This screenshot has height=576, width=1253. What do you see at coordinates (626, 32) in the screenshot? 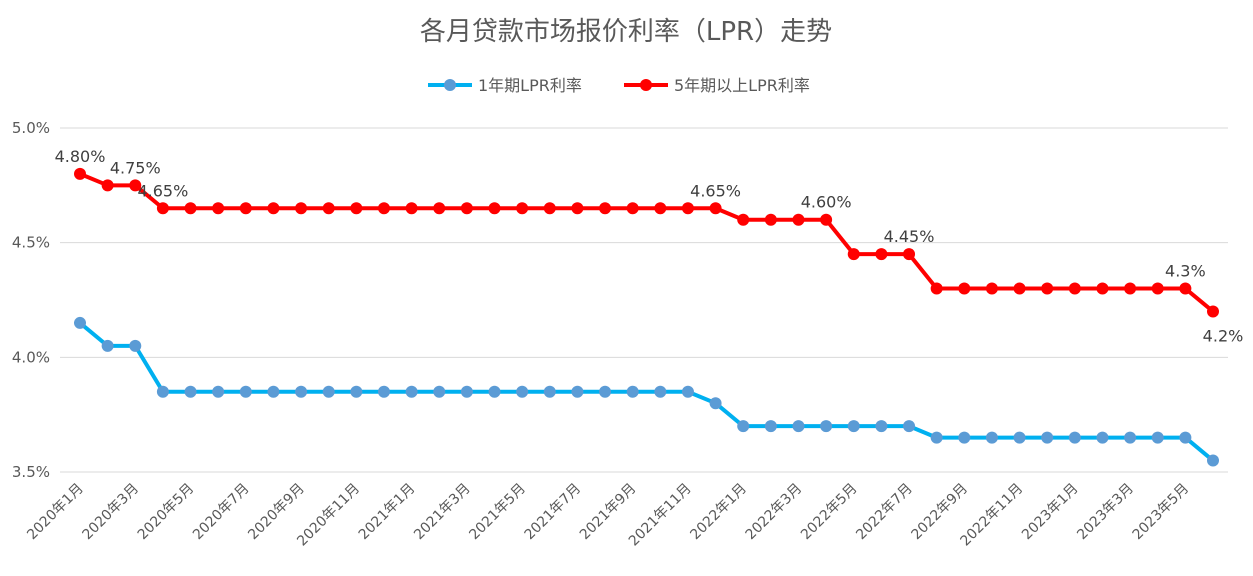
I see `chart-title: 各月贷款市场报价利率（LPR）走势` at bounding box center [626, 32].